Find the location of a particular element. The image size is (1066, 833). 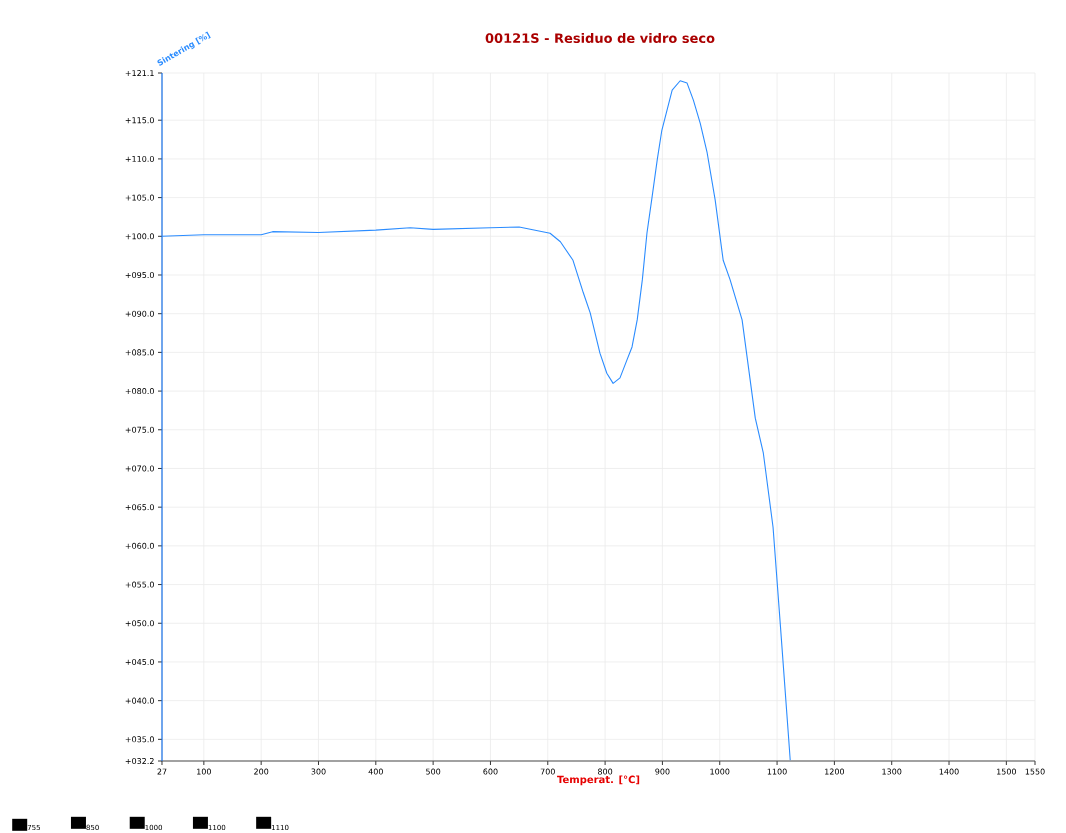

y-tick-label: +032.2 is located at coordinates (139, 761).